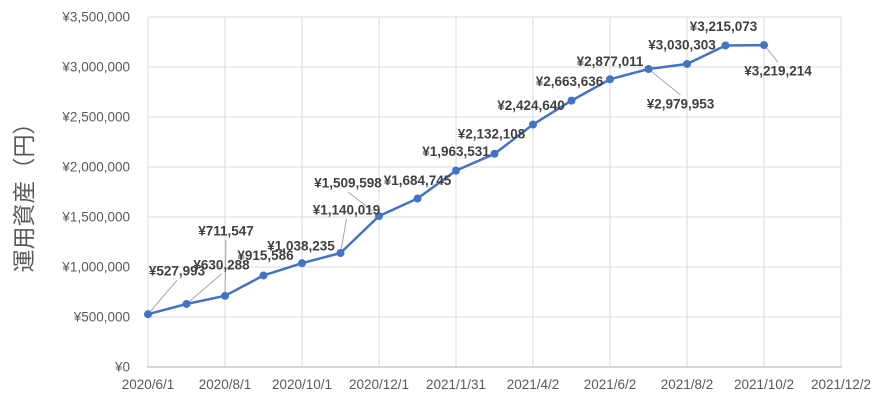 The image size is (891, 407). What do you see at coordinates (101, 317) in the screenshot?
I see `y-tick-label: ¥500,000` at bounding box center [101, 317].